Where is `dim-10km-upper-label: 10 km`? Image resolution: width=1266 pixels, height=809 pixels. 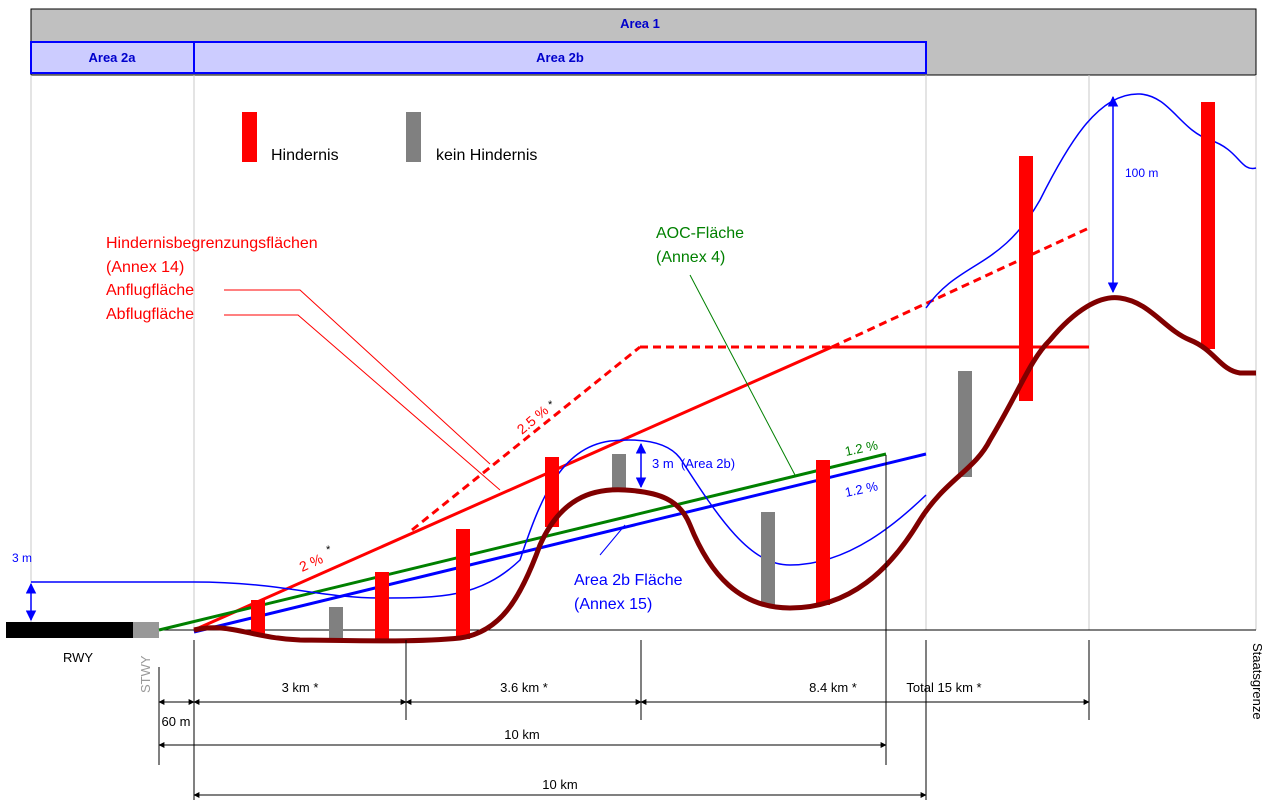
dim-10km-upper-label: 10 km is located at coordinates (521, 734).